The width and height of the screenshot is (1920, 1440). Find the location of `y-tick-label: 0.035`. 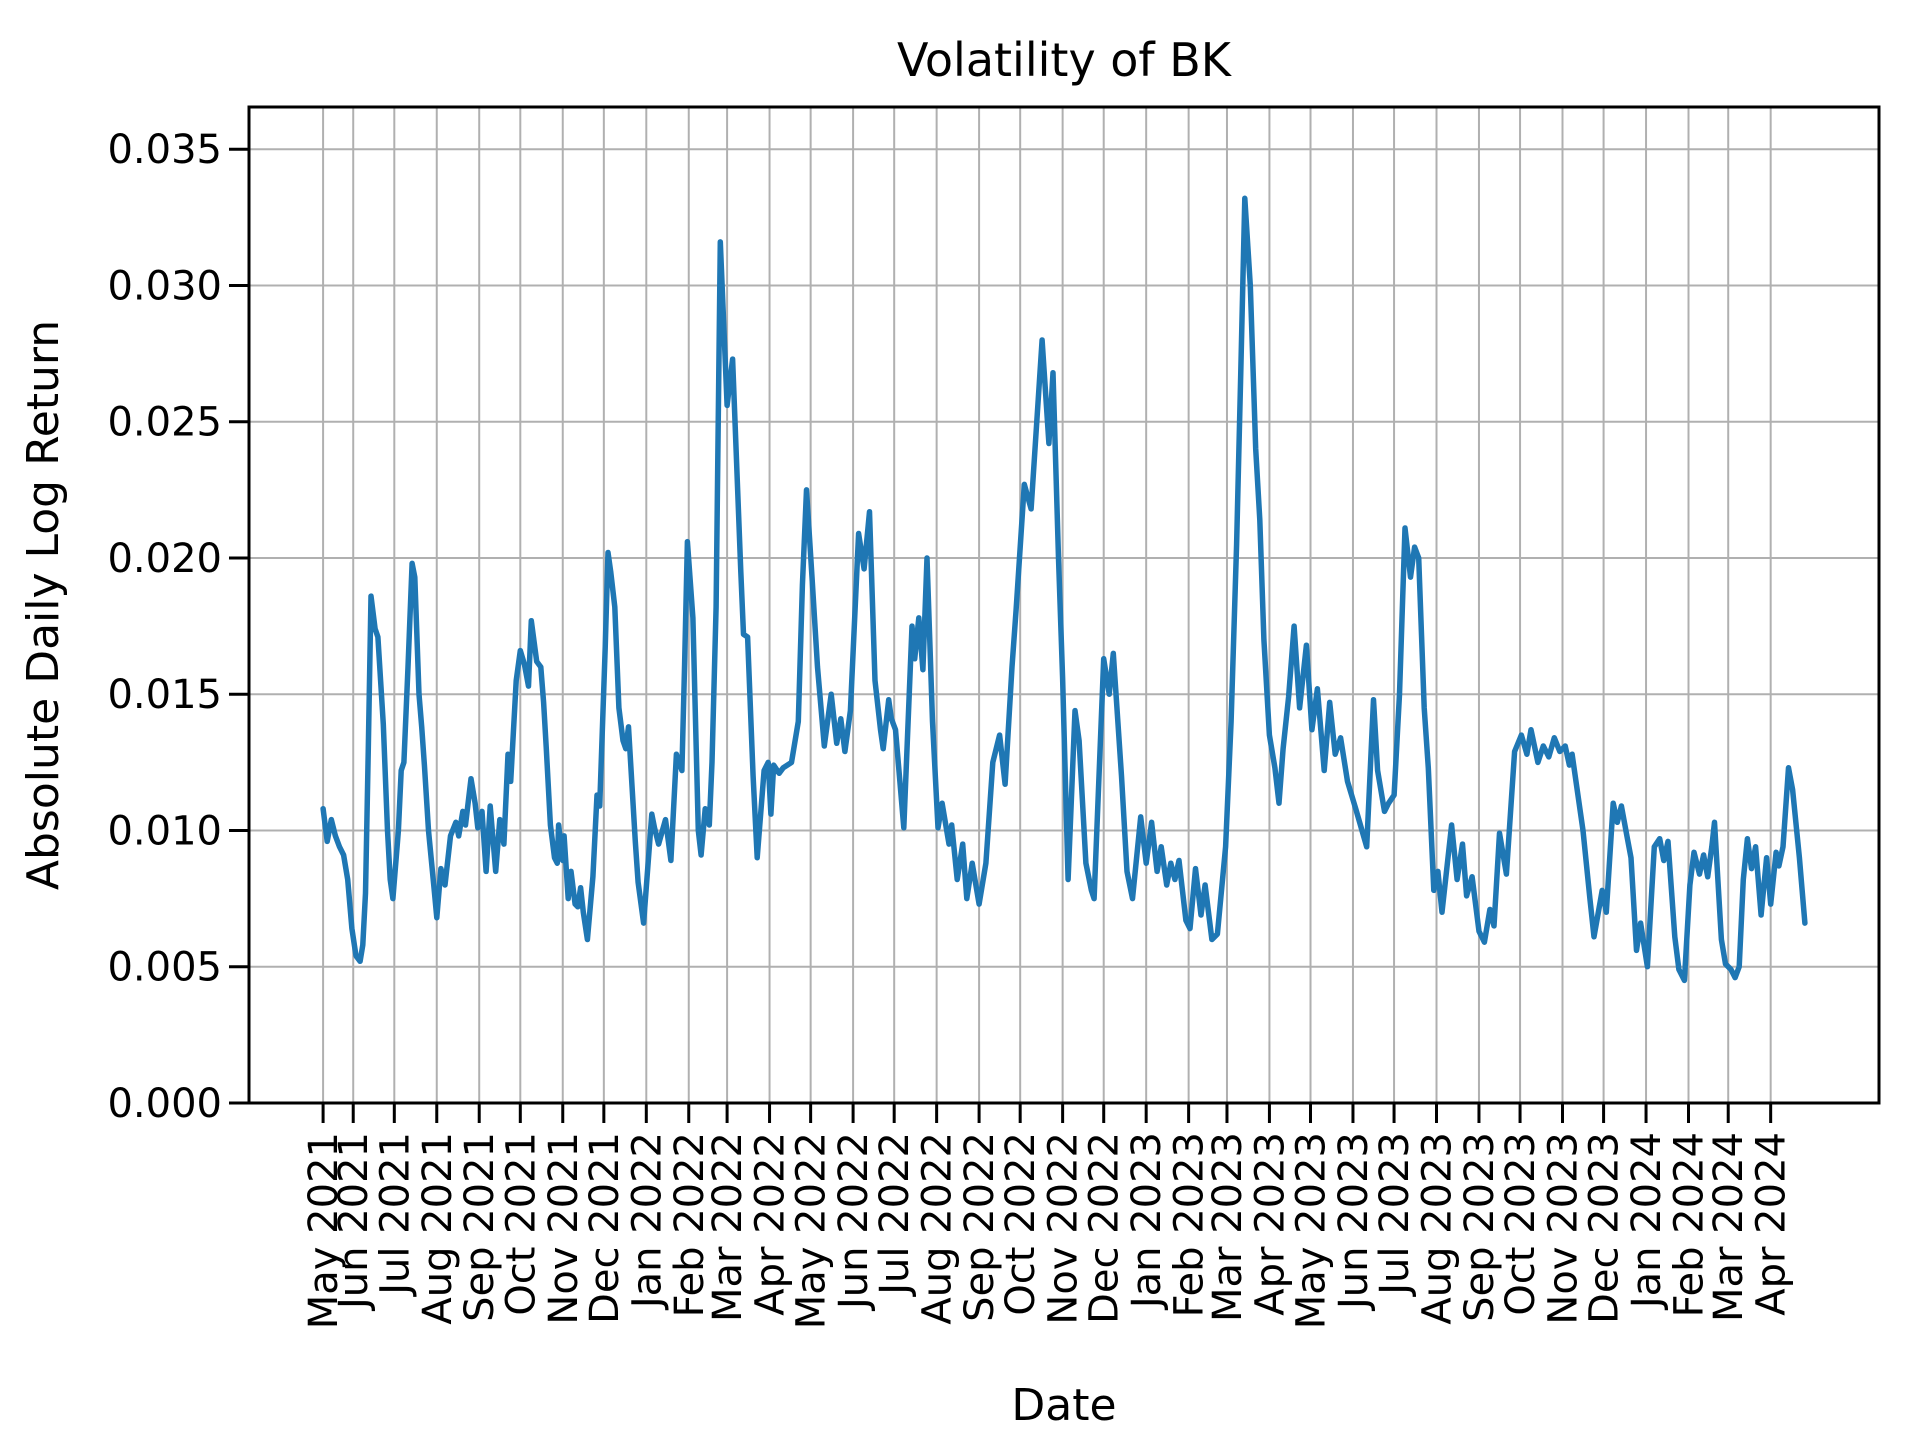

y-tick-label: 0.035 is located at coordinates (164, 150).